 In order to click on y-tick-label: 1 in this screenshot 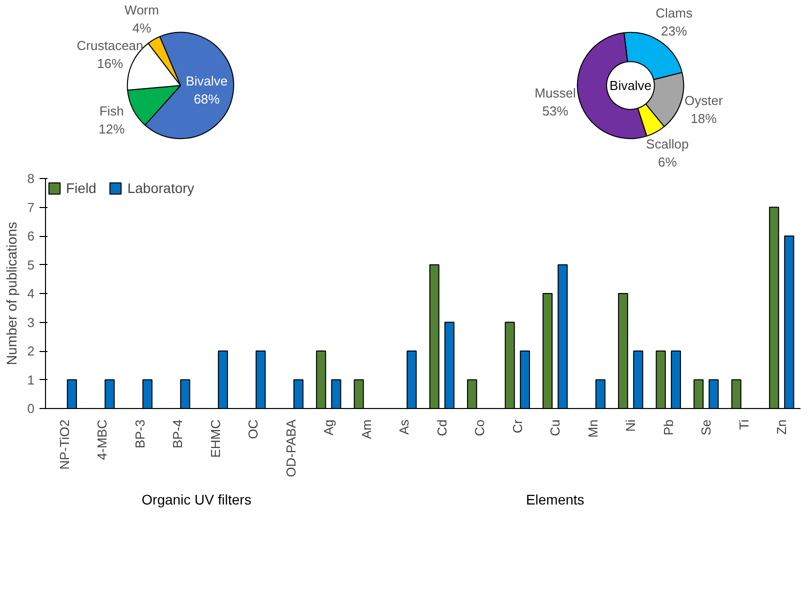, I will do `click(31, 380)`.